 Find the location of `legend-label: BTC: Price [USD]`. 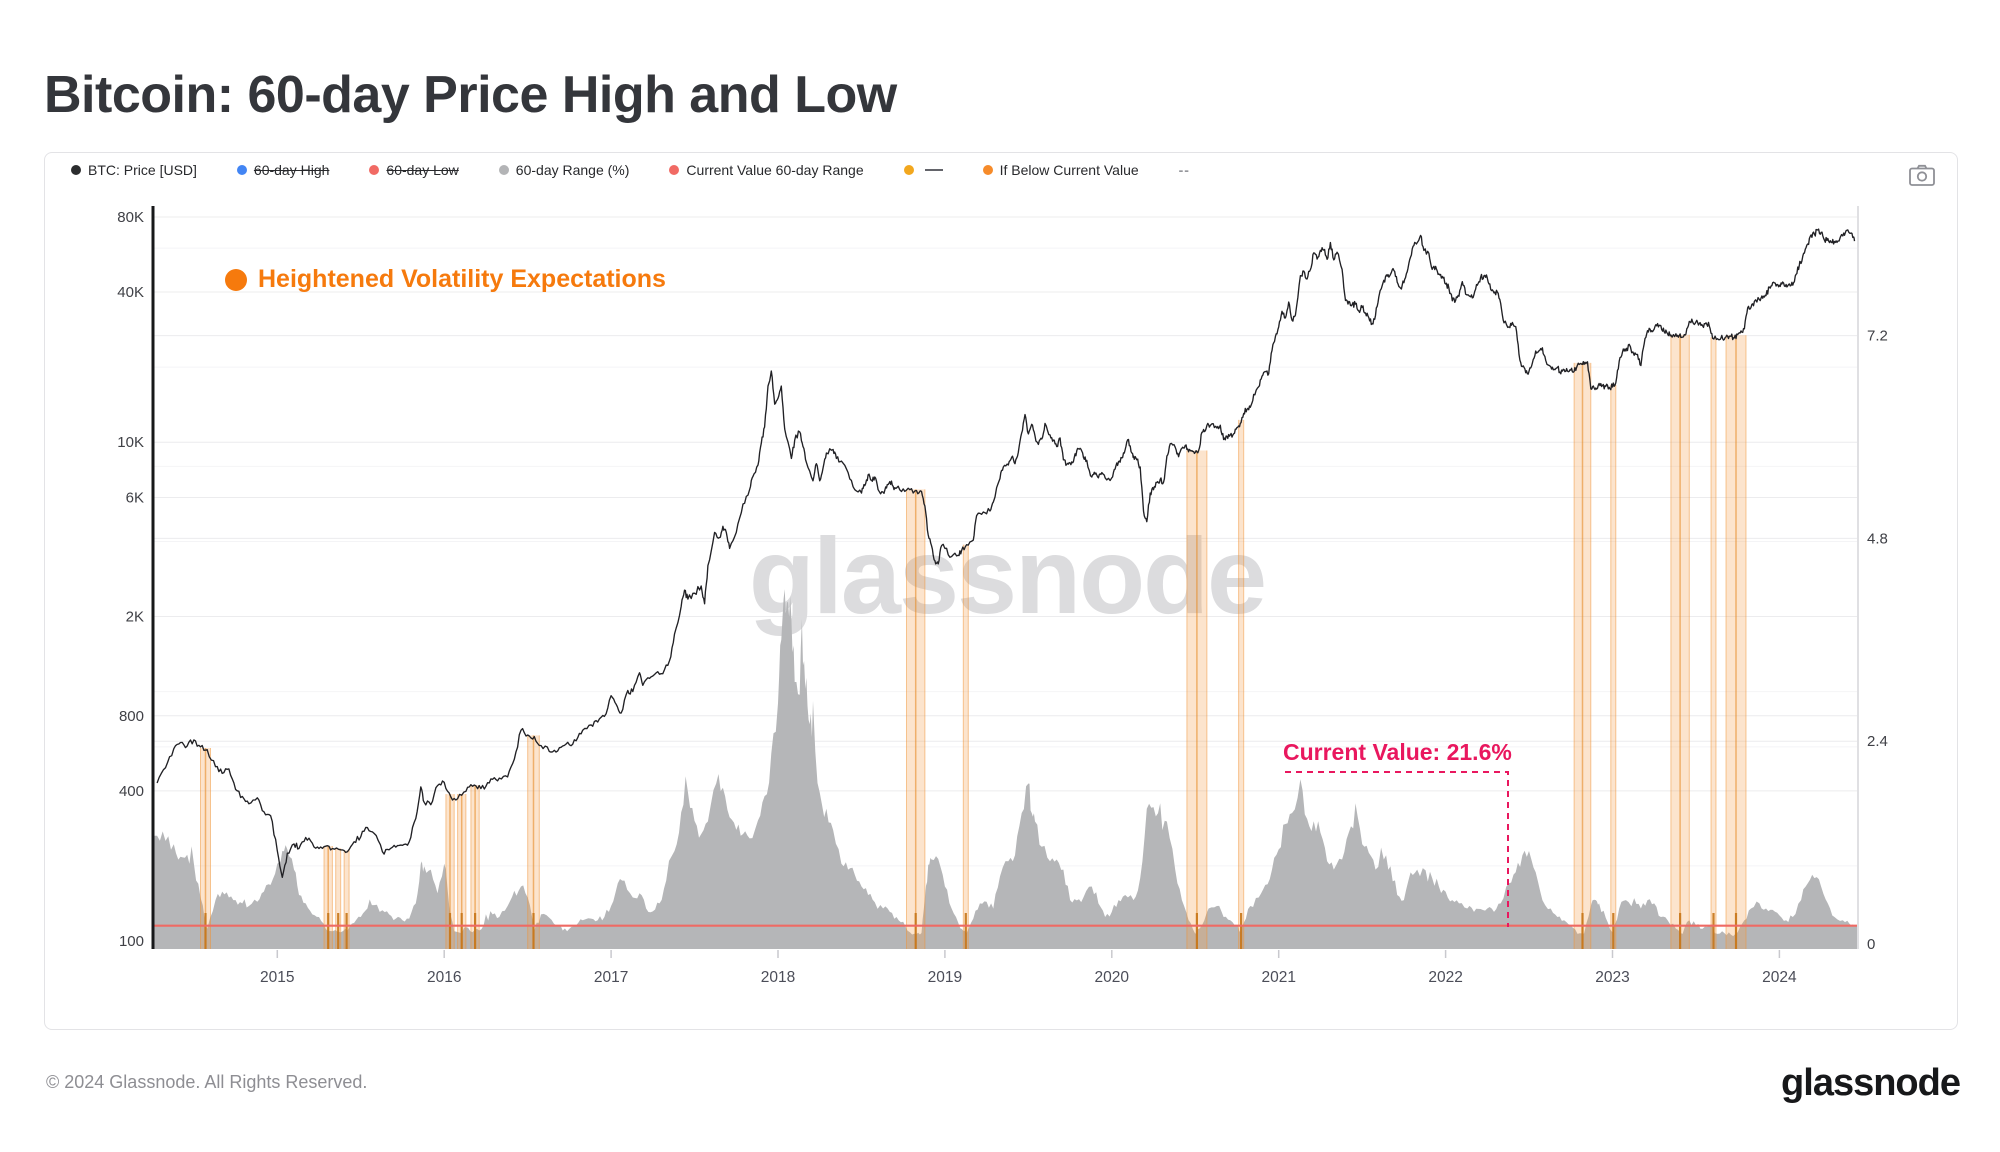

legend-label: BTC: Price [USD] is located at coordinates (142, 170).